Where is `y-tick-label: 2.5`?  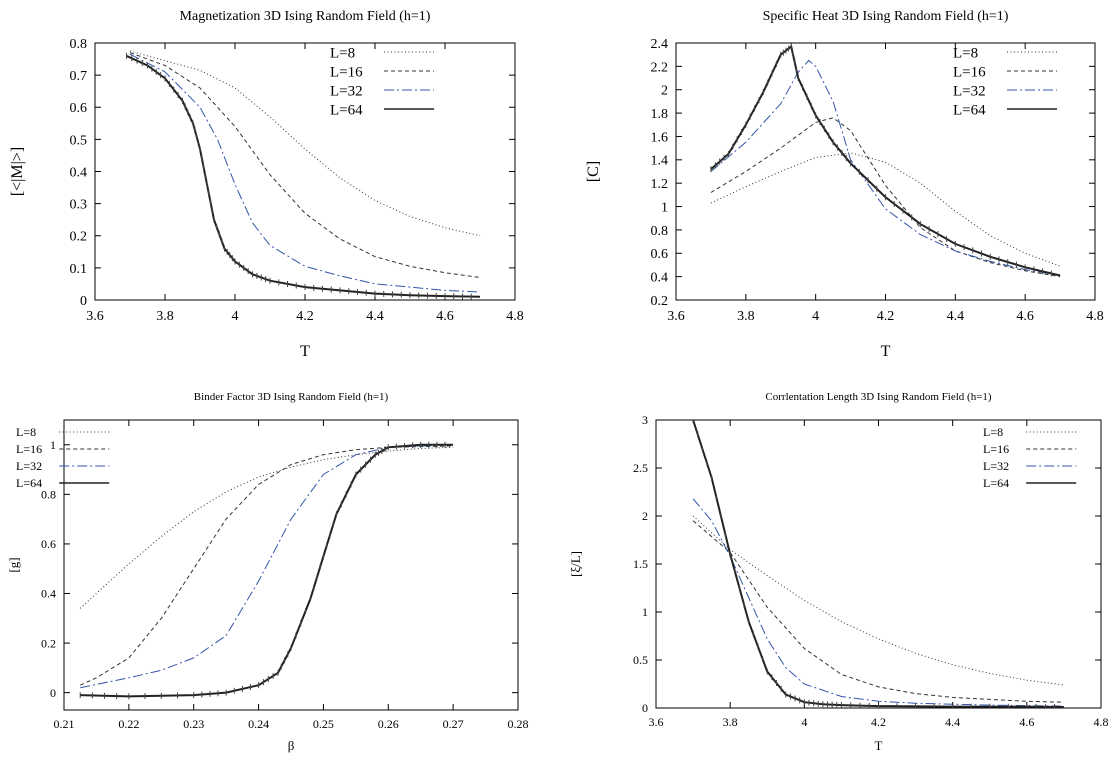
y-tick-label: 2.5 is located at coordinates (640, 468).